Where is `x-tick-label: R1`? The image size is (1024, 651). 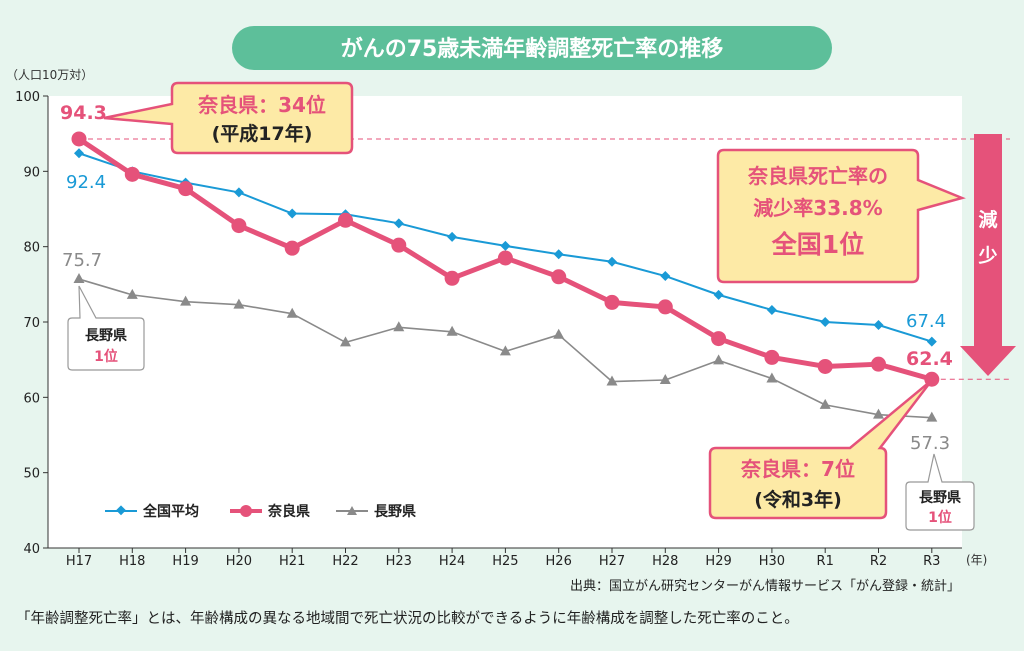 x-tick-label: R1 is located at coordinates (825, 561).